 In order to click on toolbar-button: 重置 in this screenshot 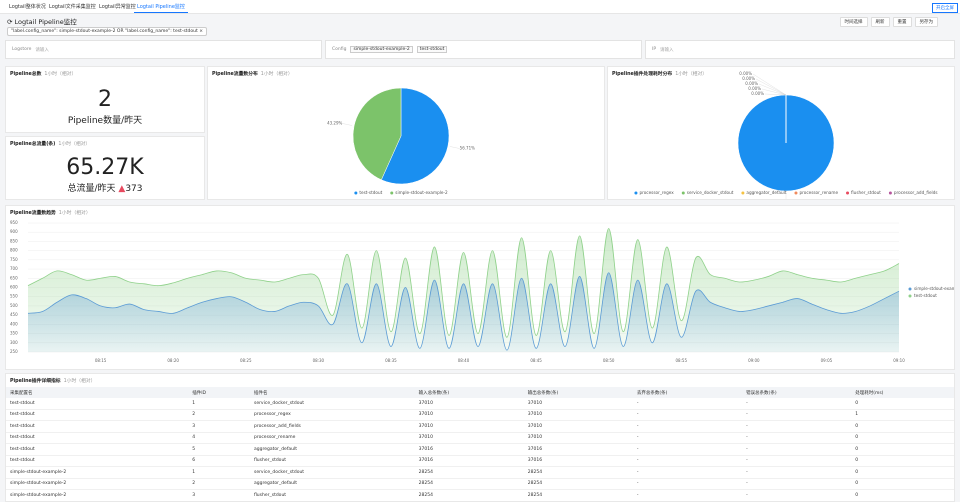, I will do `click(902, 22)`.